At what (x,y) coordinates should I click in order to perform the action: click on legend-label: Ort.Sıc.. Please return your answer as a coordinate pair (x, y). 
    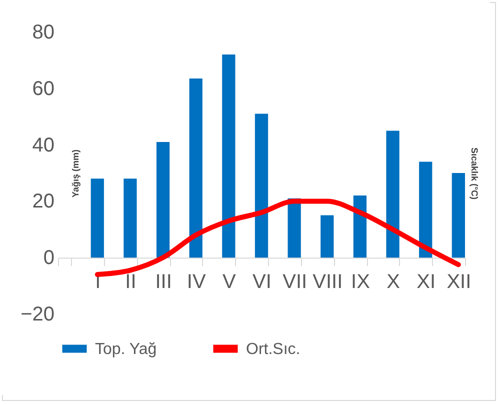
    Looking at the image, I should click on (273, 349).